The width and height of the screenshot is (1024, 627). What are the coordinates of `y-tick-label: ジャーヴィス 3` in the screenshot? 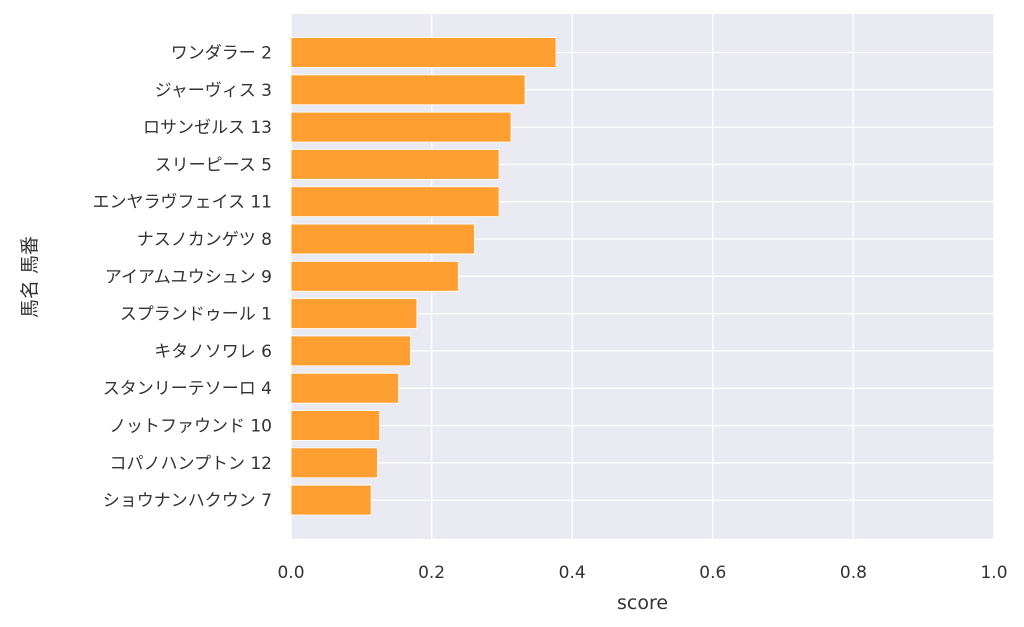 It's located at (213, 91).